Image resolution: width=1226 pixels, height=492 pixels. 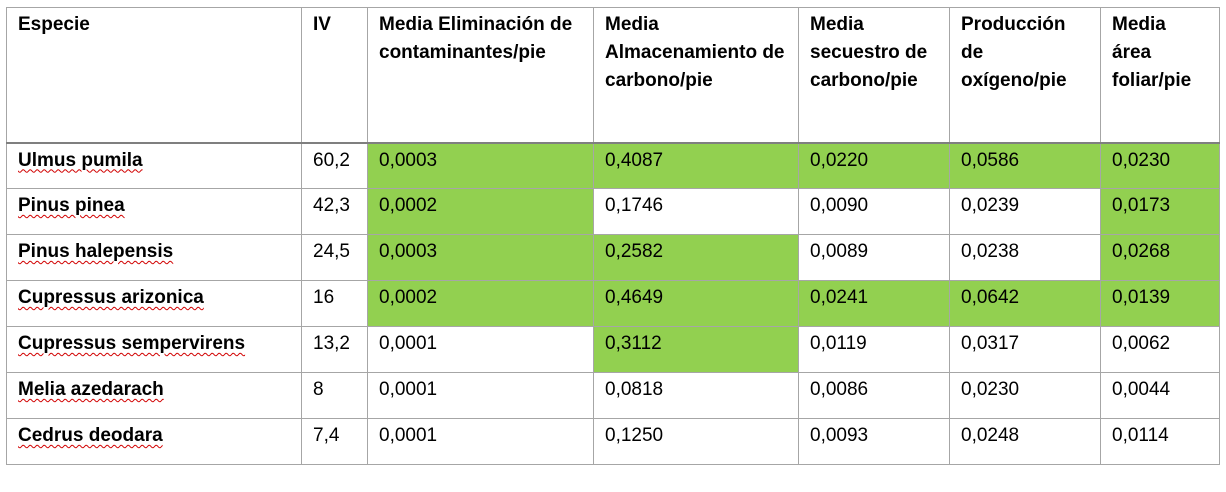 I want to click on value-cell: 0,4649, so click(x=696, y=303).